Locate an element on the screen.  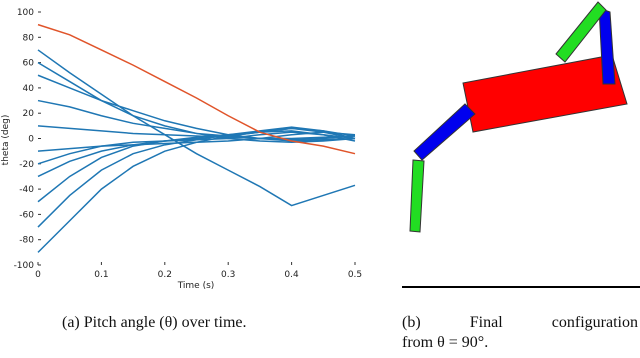
x-axis-label: Time (s) is located at coordinates (196, 286).